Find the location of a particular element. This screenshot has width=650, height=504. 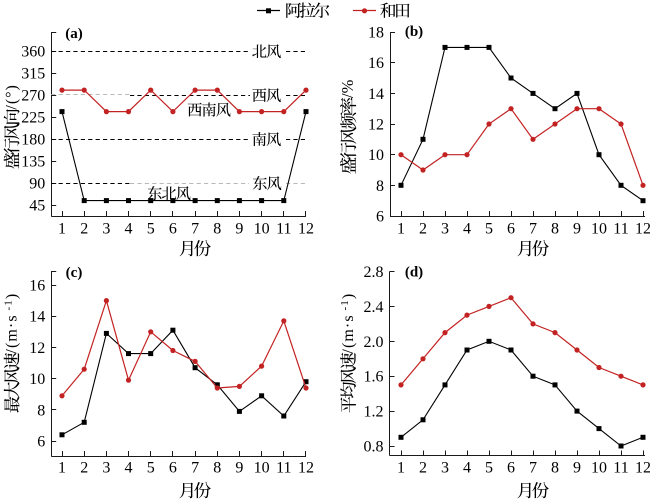

svg-text: 2.4 is located at coordinates (374, 307).